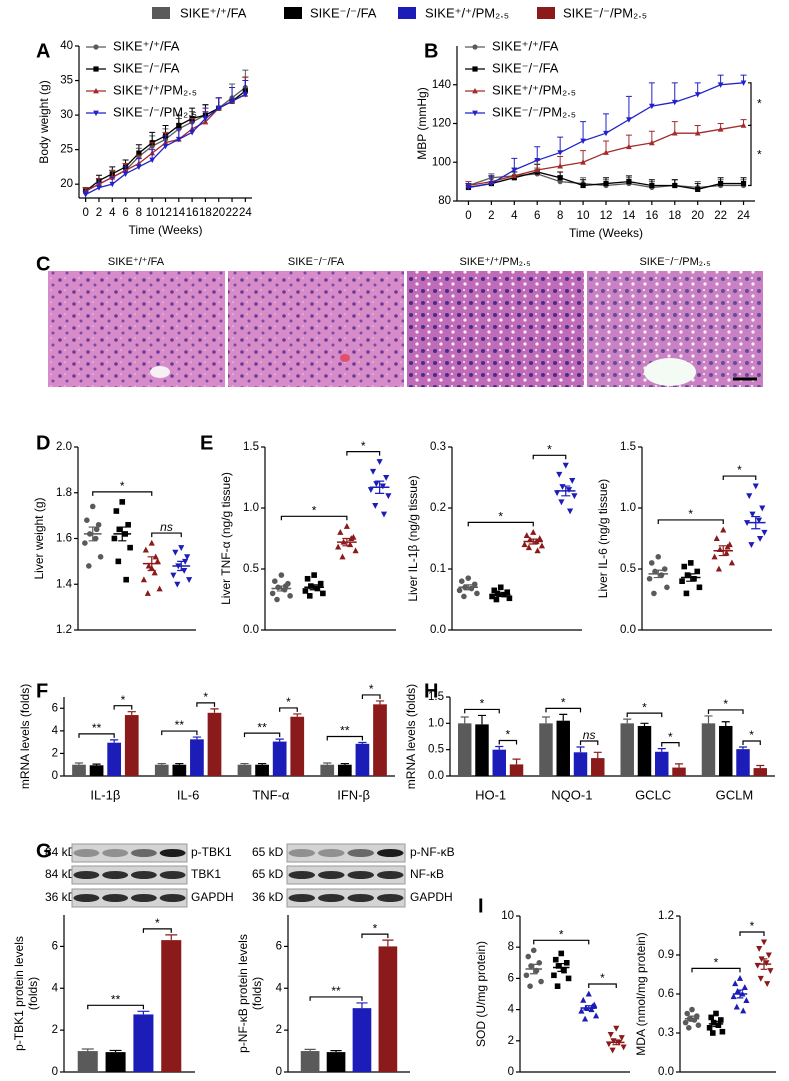 This screenshot has width=789, height=1081. I want to click on image-title: SIKE⁺/⁺/PM₂.₅, so click(494, 262).